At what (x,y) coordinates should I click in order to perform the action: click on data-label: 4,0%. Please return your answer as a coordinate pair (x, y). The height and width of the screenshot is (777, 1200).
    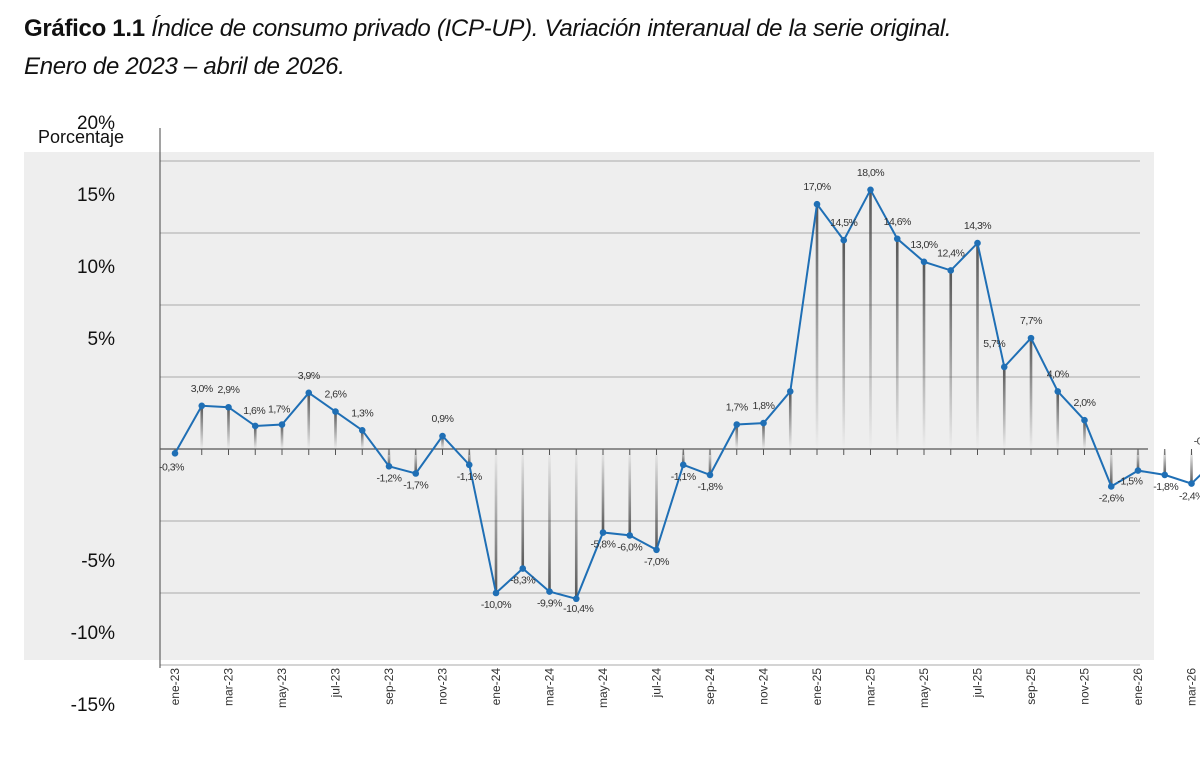
    Looking at the image, I should click on (1058, 374).